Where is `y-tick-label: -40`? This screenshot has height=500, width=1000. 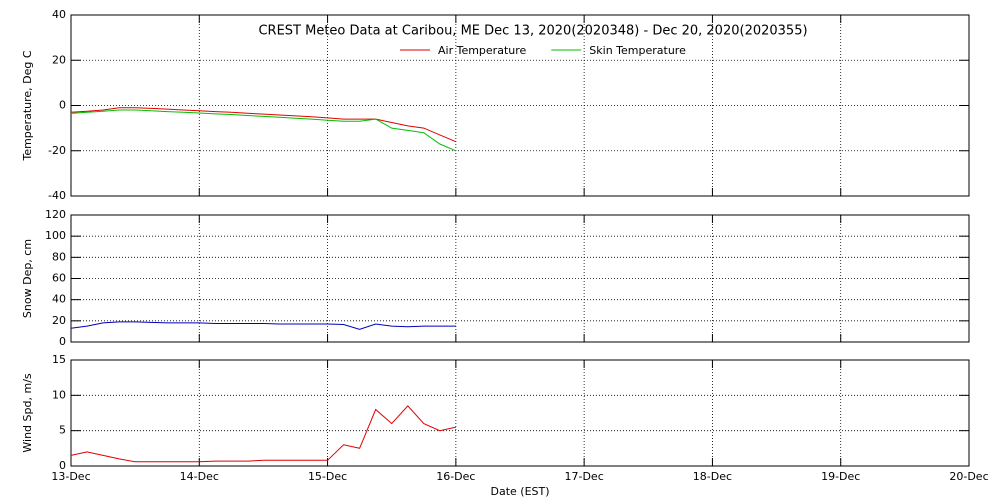 y-tick-label: -40 is located at coordinates (57, 195).